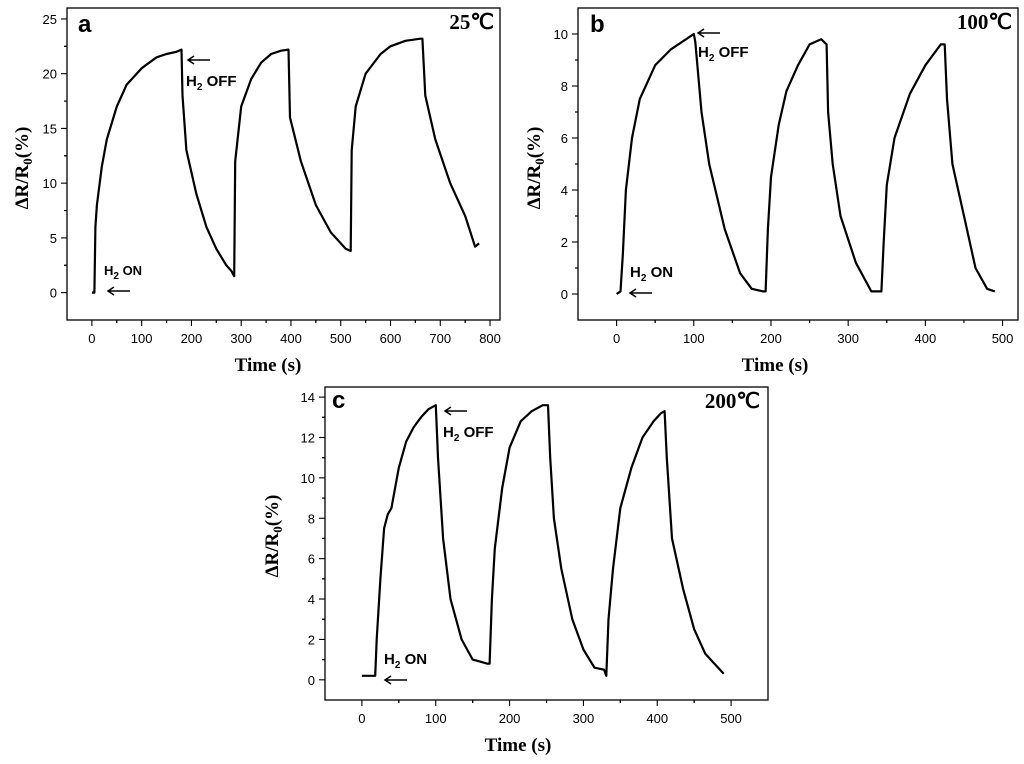  I want to click on panel-a-y-tick-label: 5, so click(53, 238).